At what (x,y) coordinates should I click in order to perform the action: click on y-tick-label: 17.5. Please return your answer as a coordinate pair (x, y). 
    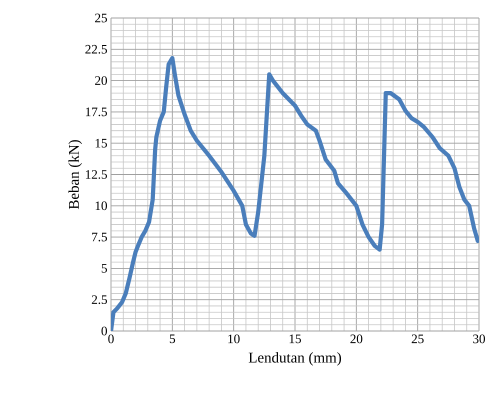
    Looking at the image, I should click on (96, 112).